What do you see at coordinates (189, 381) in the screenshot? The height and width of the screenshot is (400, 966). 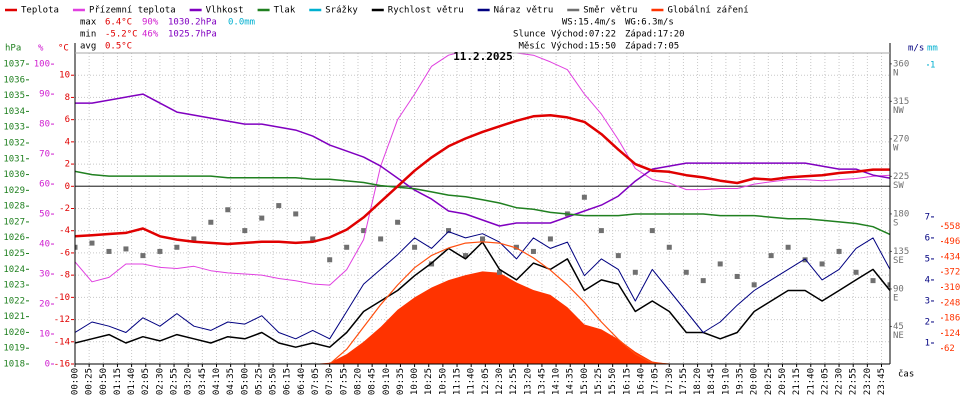 I see `x-tick-label: 03:20` at bounding box center [189, 381].